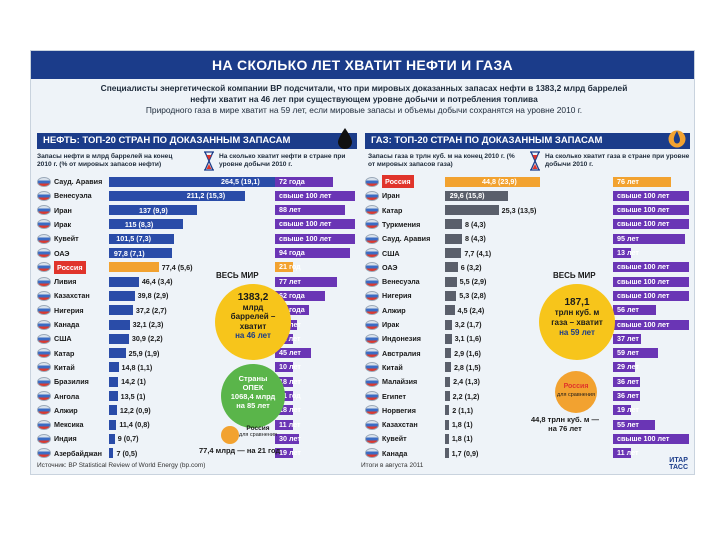  I want to click on country-name: Бразилия, so click(71, 382).